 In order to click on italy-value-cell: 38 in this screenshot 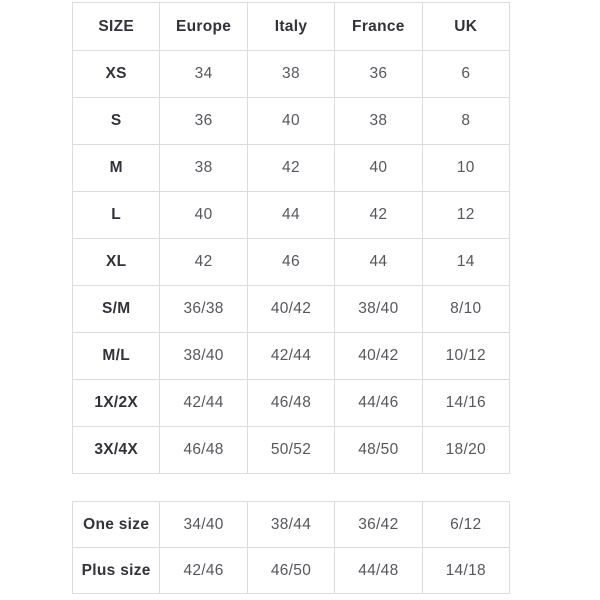, I will do `click(291, 74)`.